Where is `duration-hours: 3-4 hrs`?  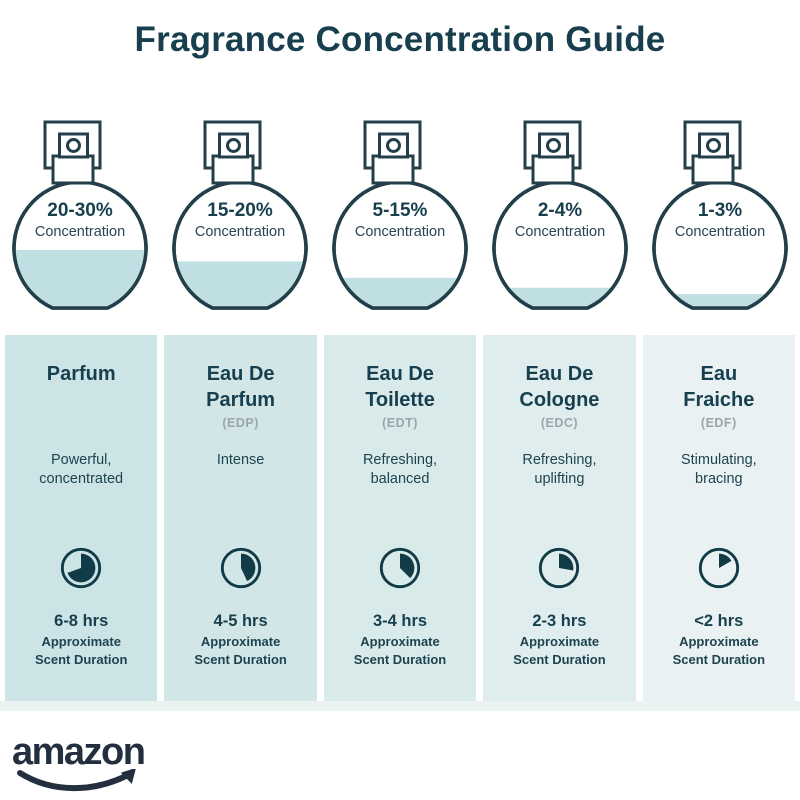 duration-hours: 3-4 hrs is located at coordinates (400, 621).